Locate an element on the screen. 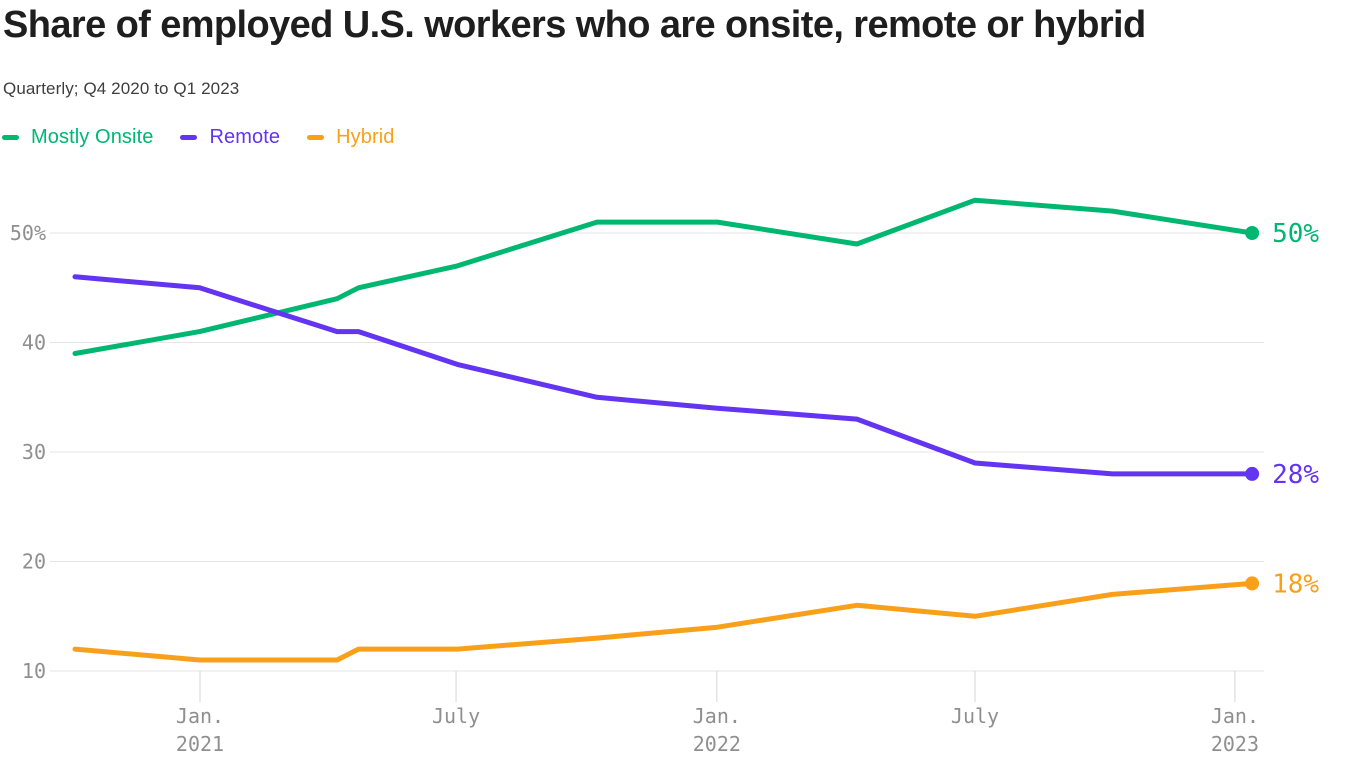 The image size is (1366, 768). legend-label-hybrid: Hybrid is located at coordinates (365, 137).